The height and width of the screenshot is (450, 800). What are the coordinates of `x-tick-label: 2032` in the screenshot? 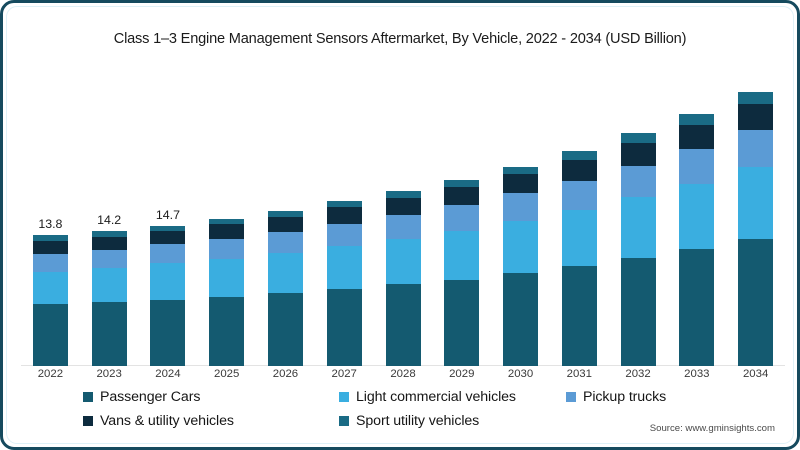 It's located at (638, 374).